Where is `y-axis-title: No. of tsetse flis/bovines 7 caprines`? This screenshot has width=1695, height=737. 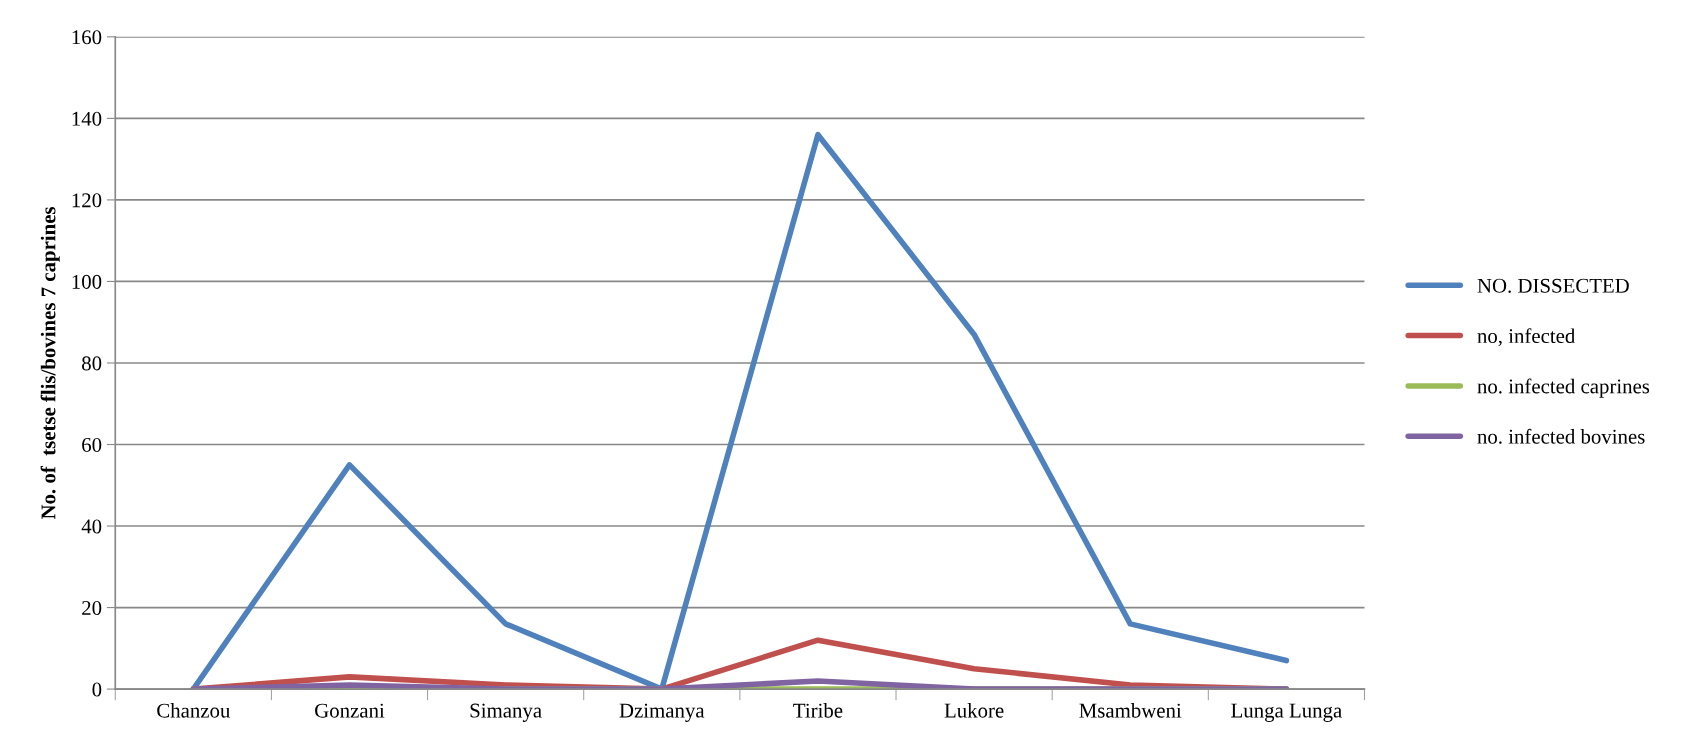 y-axis-title: No. of tsetse flis/bovines 7 caprines is located at coordinates (50, 363).